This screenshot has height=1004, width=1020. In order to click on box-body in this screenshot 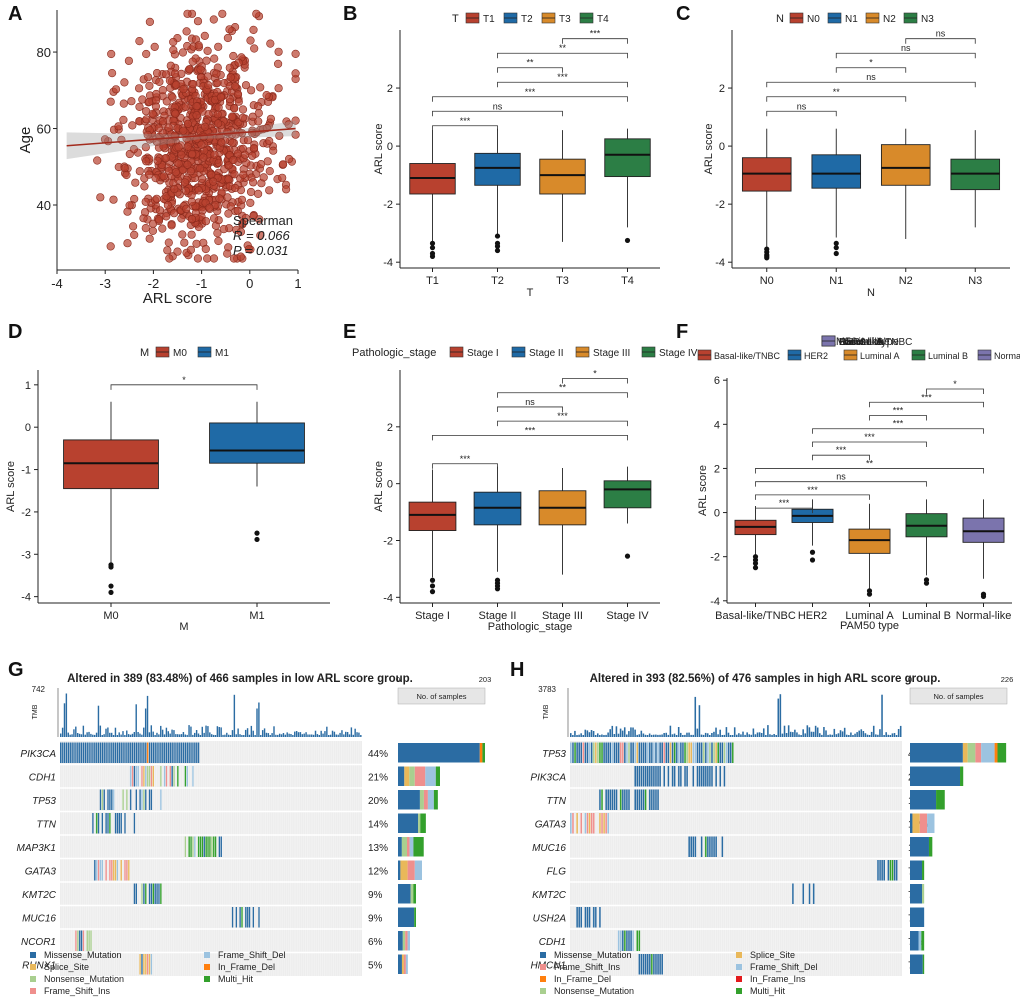, I will do `click(497, 169)`.